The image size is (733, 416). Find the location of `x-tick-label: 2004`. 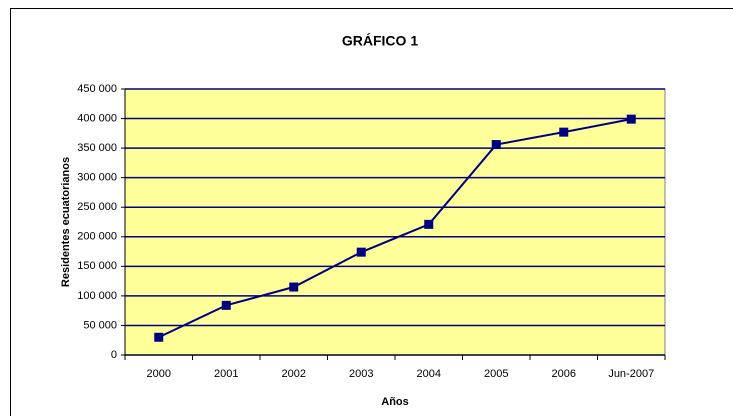

x-tick-label: 2004 is located at coordinates (429, 374).